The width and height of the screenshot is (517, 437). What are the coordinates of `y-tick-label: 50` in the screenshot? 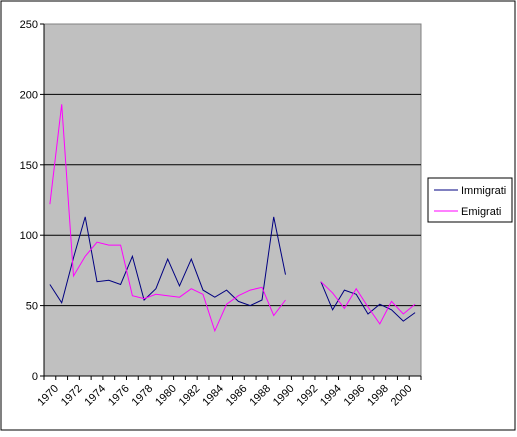 It's located at (32, 307).